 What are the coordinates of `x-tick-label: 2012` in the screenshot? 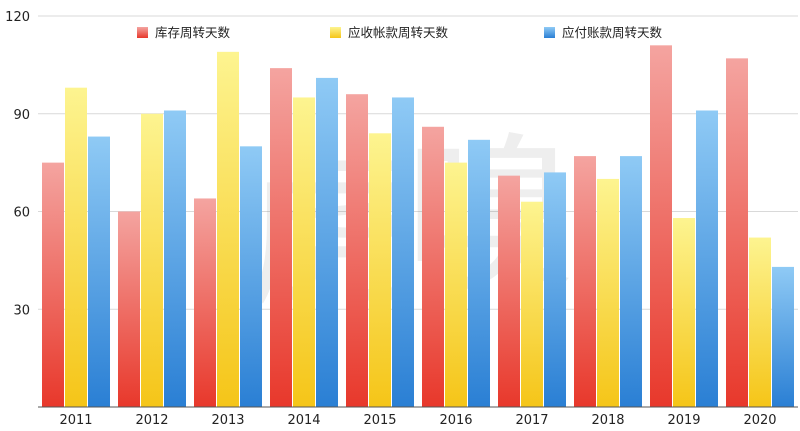 It's located at (151, 420).